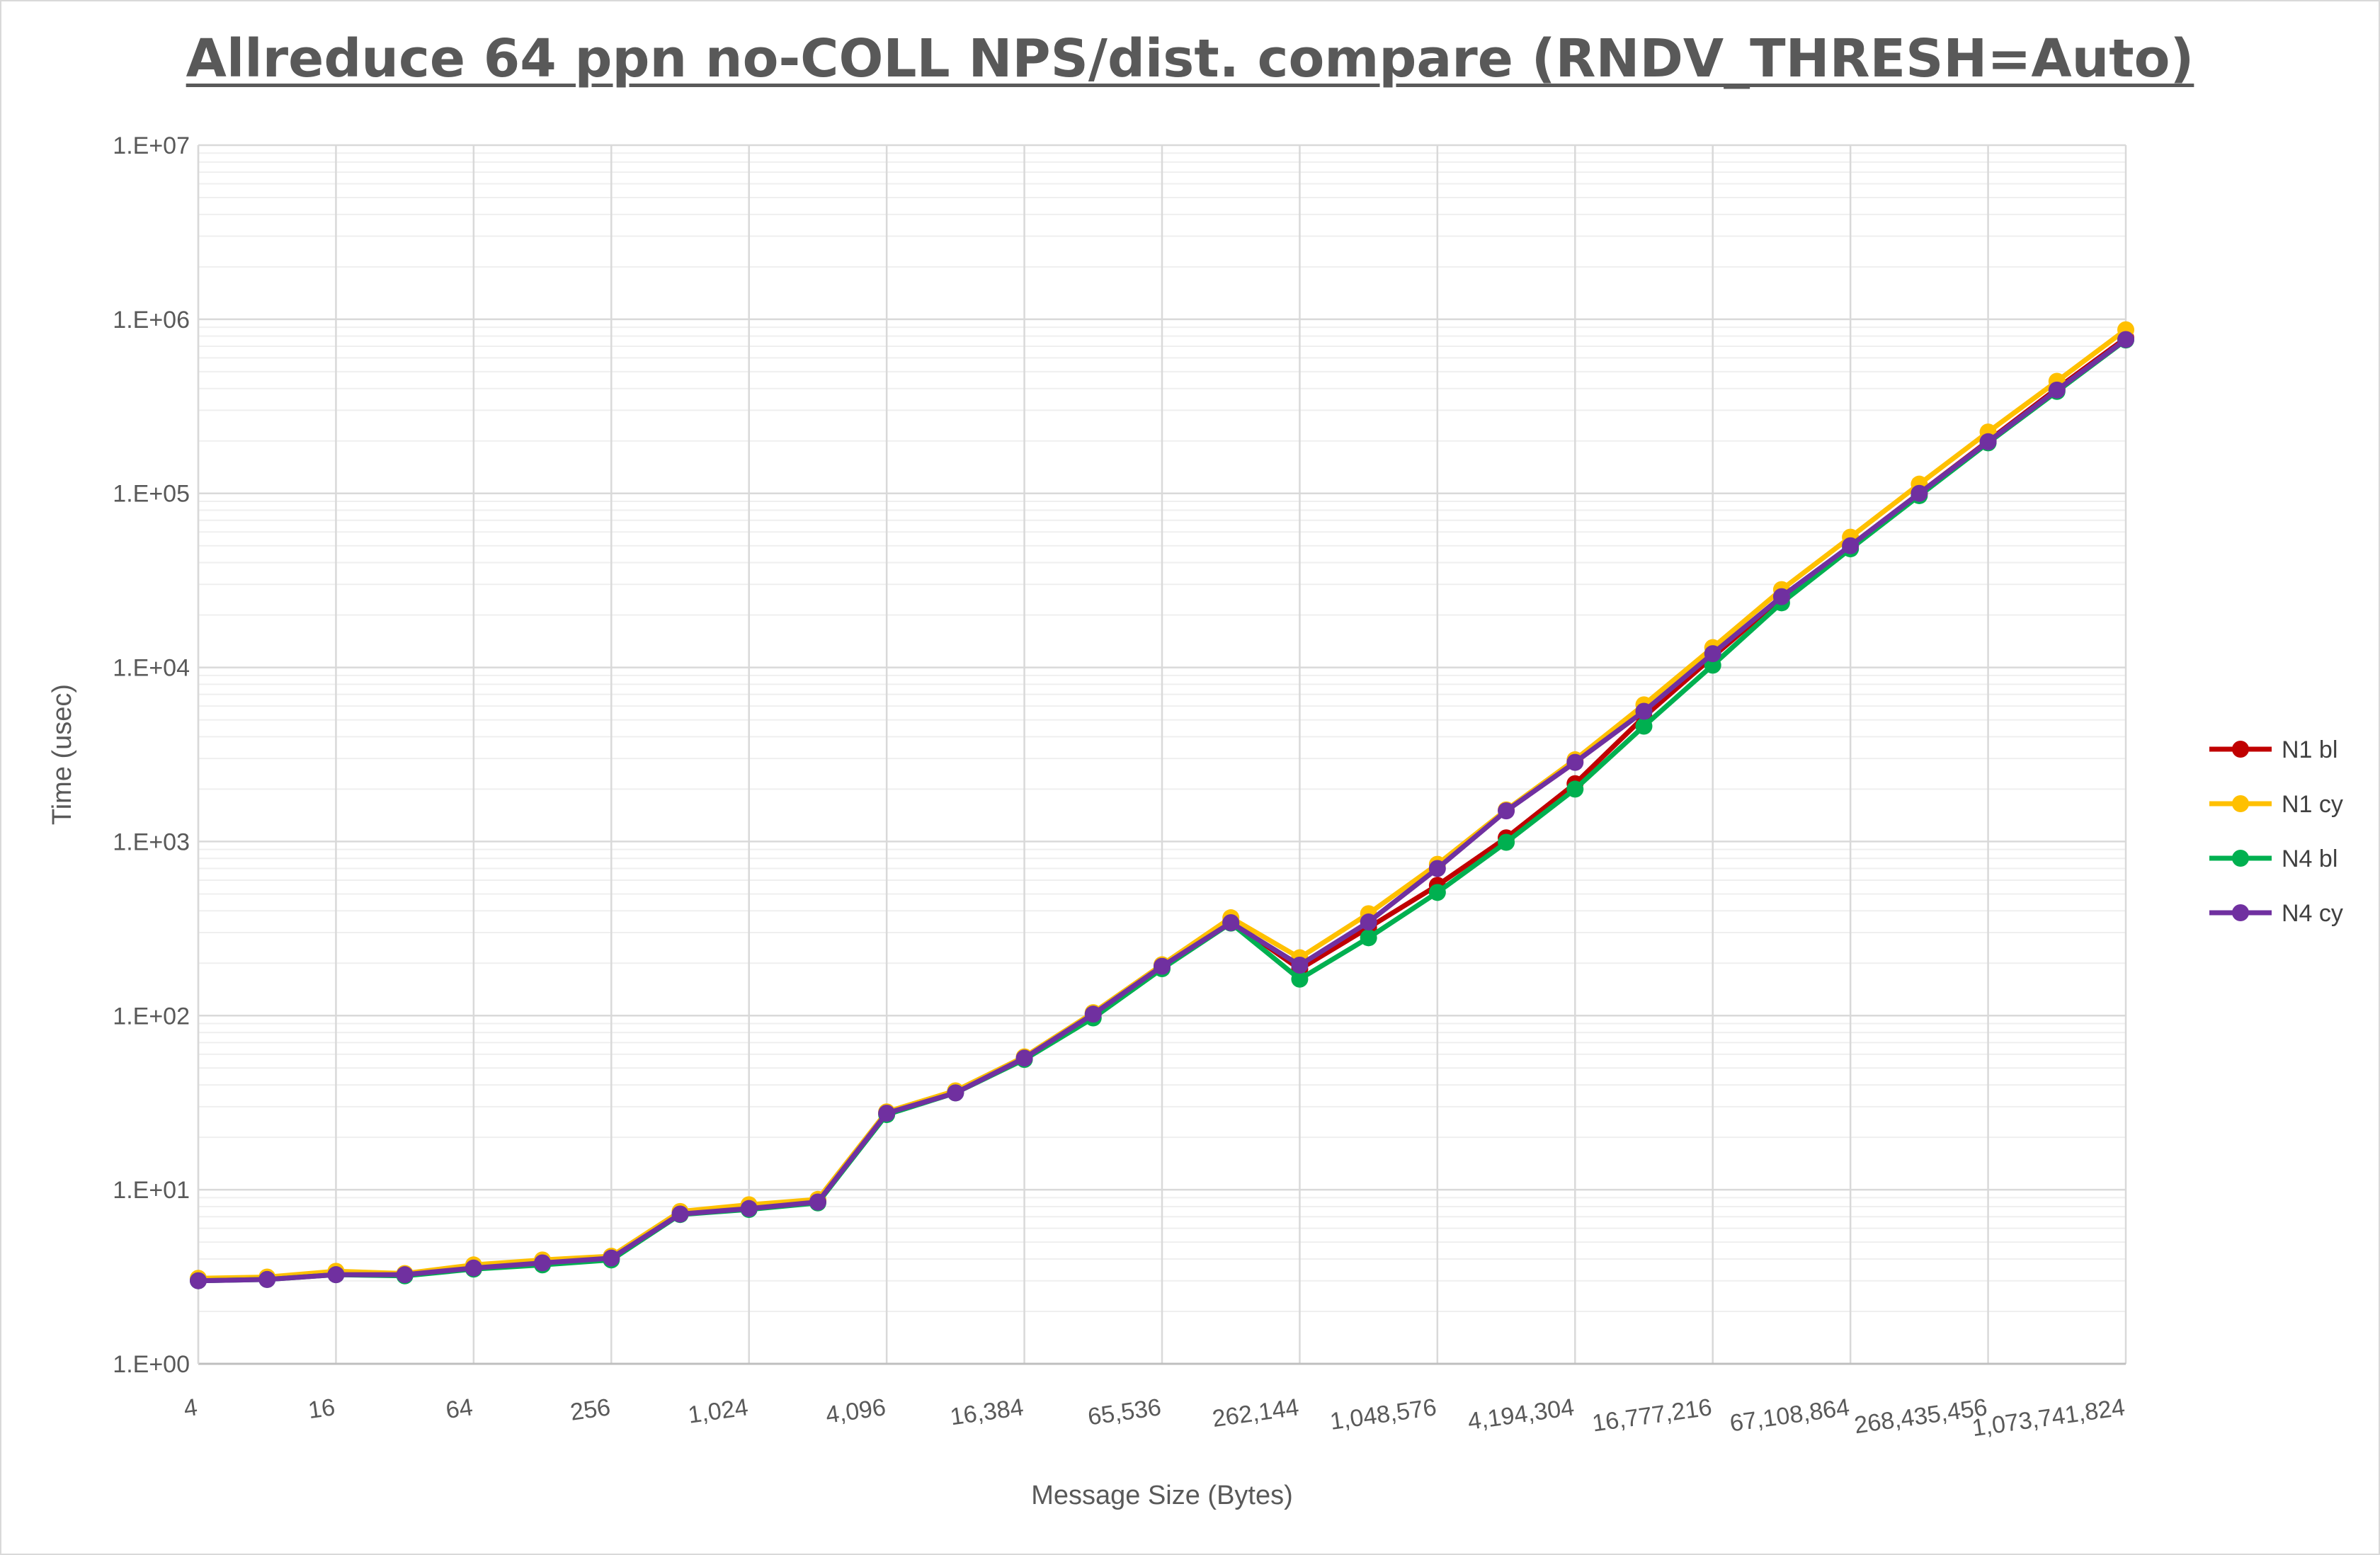  What do you see at coordinates (151, 145) in the screenshot?
I see `y-tick-label: 1.E+07` at bounding box center [151, 145].